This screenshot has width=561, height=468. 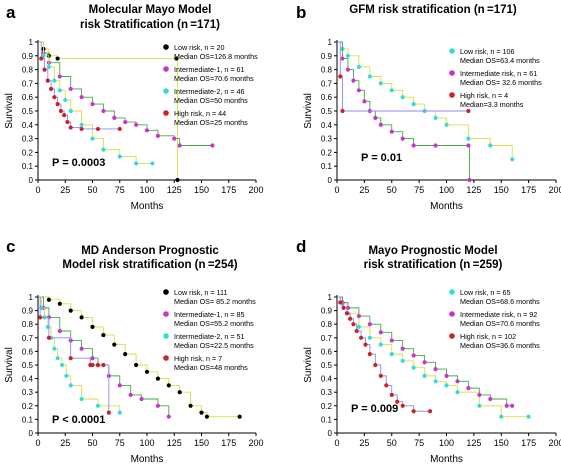 I want to click on x-tick-label: 25, so click(x=65, y=190).